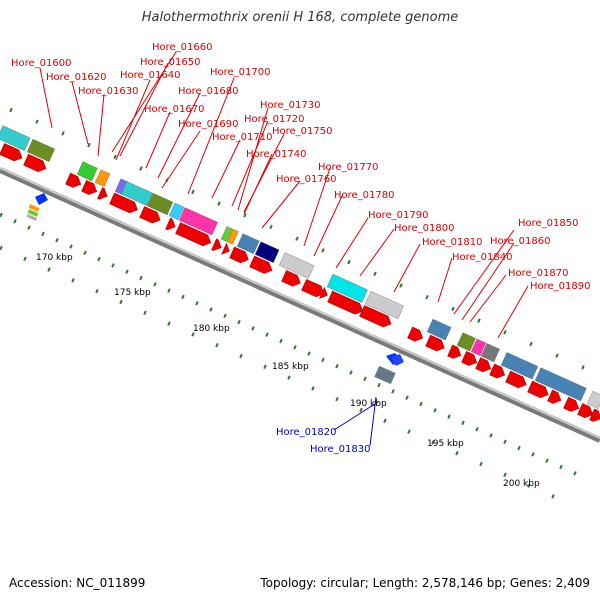 This screenshot has height=600, width=600. Describe the element at coordinates (208, 124) in the screenshot. I see `gene-label: Hore_01690` at that location.